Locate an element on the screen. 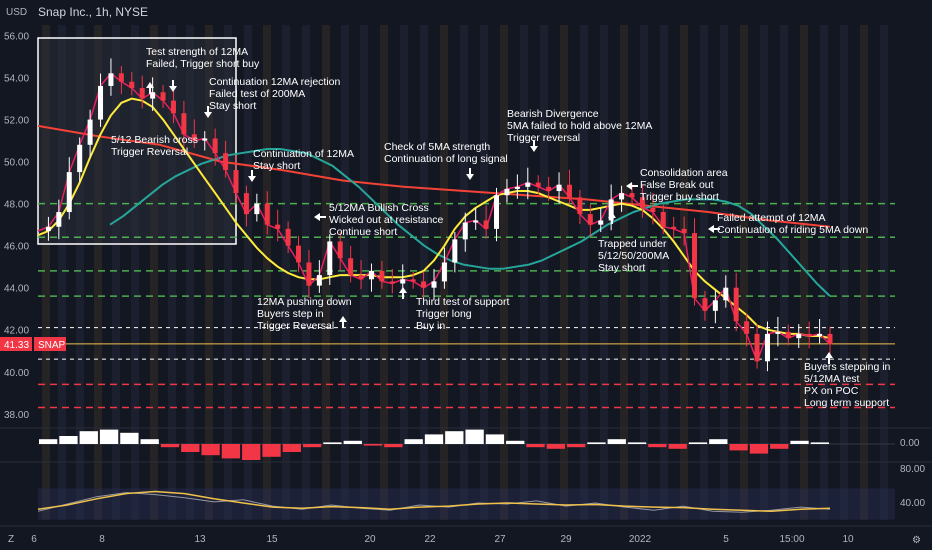  annotation-text: Bearish Divergence is located at coordinates (553, 114).